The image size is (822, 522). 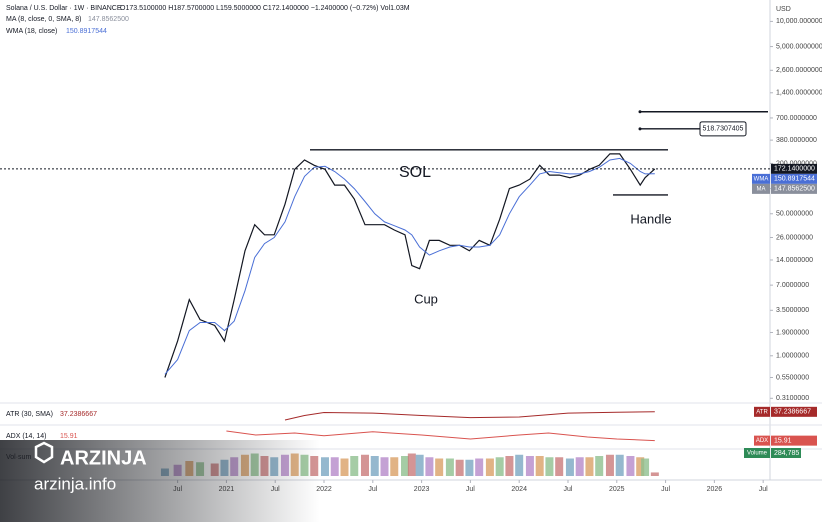 What do you see at coordinates (31, 31) in the screenshot?
I see `wma-legend: WMA (18, close)` at bounding box center [31, 31].